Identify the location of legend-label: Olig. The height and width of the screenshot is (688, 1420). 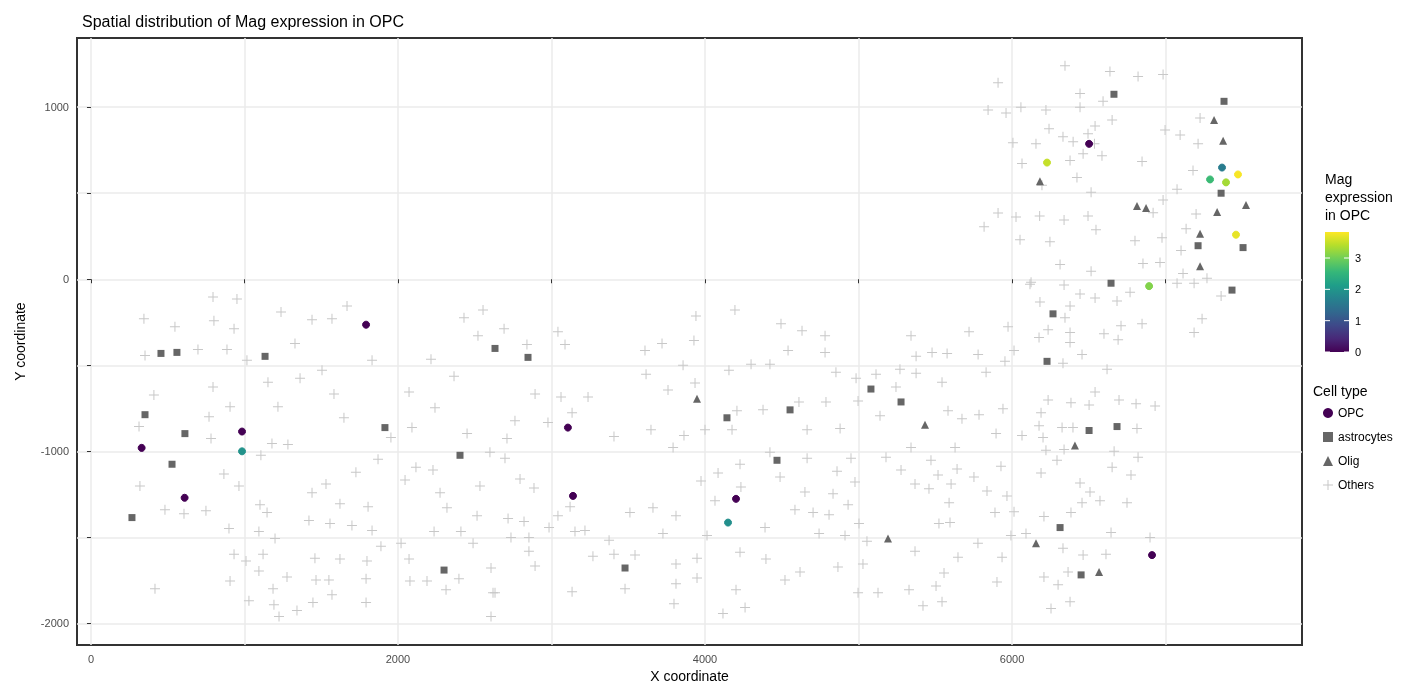
(1349, 461).